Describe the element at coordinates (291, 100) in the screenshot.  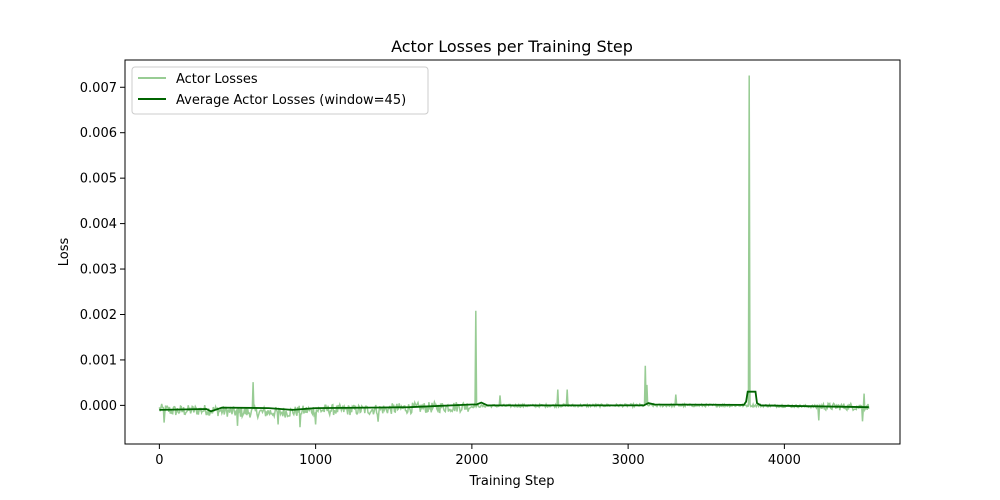
I see `legend-label-average-actor-losses: Average Actor Losses (window=45)` at that location.